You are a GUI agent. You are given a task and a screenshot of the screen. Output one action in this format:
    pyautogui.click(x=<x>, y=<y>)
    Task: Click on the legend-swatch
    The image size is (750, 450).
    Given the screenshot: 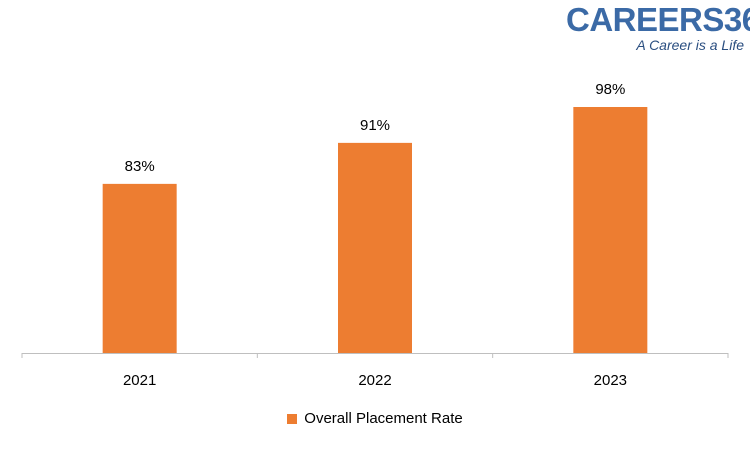 What is the action you would take?
    pyautogui.click(x=292, y=418)
    